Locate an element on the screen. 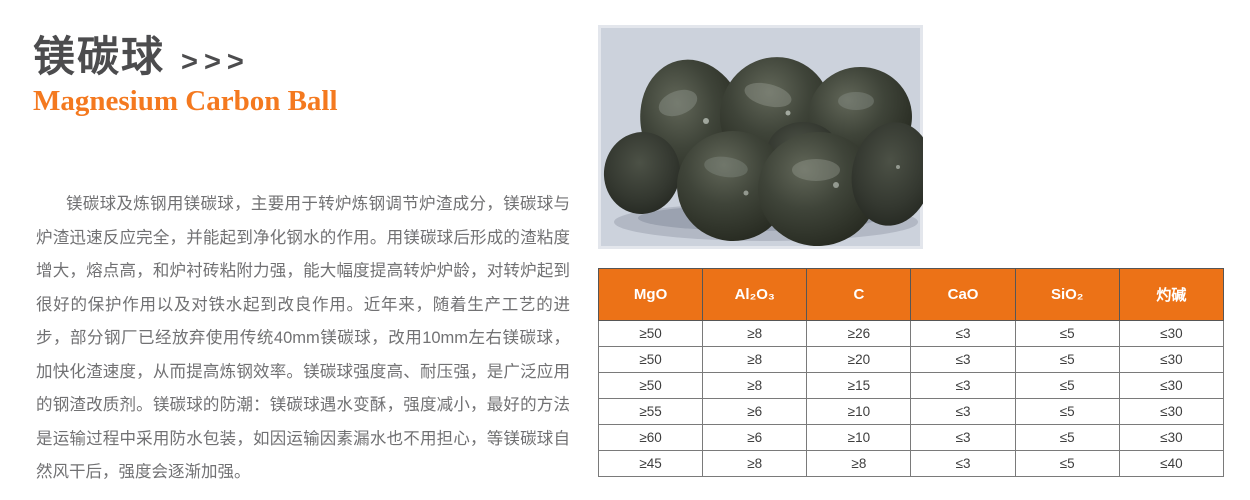 The width and height of the screenshot is (1250, 500). spec-table-header-cell: 灼碱 is located at coordinates (1171, 294).